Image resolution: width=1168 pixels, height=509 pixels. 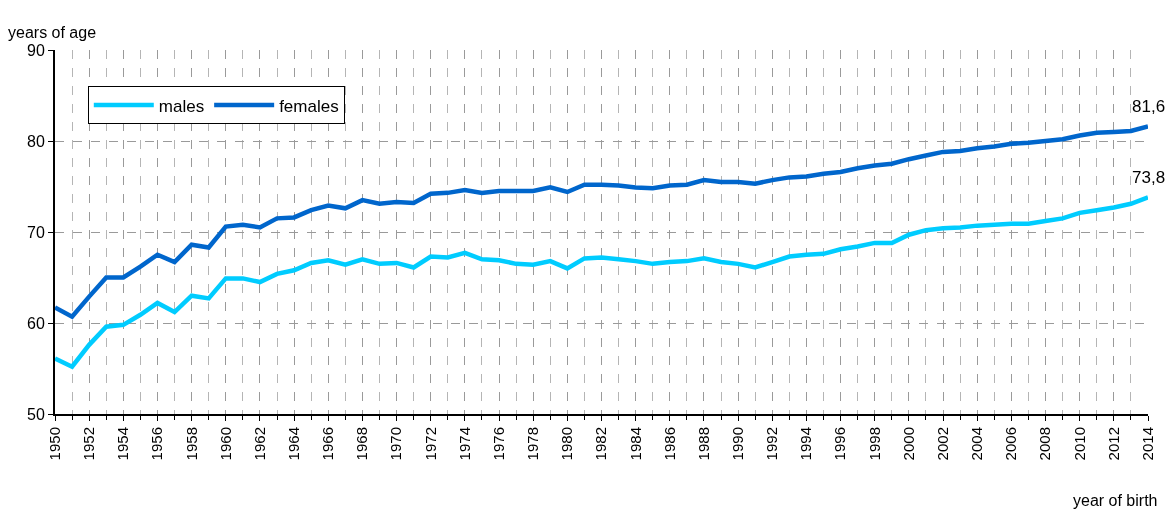 What do you see at coordinates (1147, 444) in the screenshot?
I see `x-tick-label: 2014` at bounding box center [1147, 444].